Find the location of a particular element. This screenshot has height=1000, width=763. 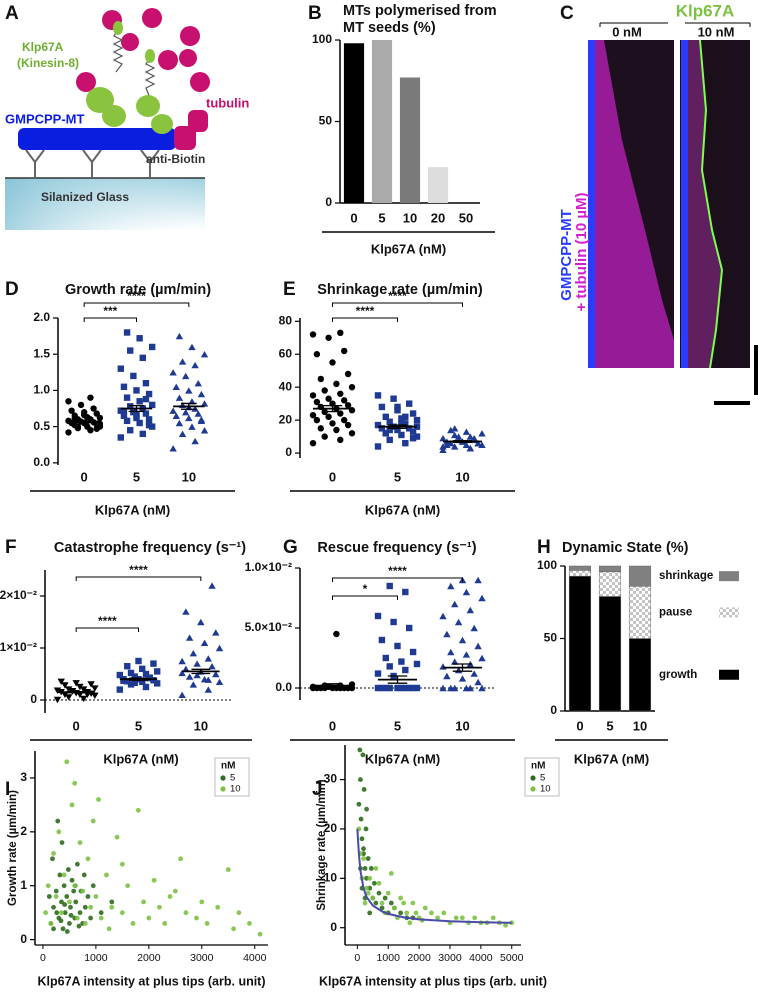

legend-swatch is located at coordinates (729, 674).